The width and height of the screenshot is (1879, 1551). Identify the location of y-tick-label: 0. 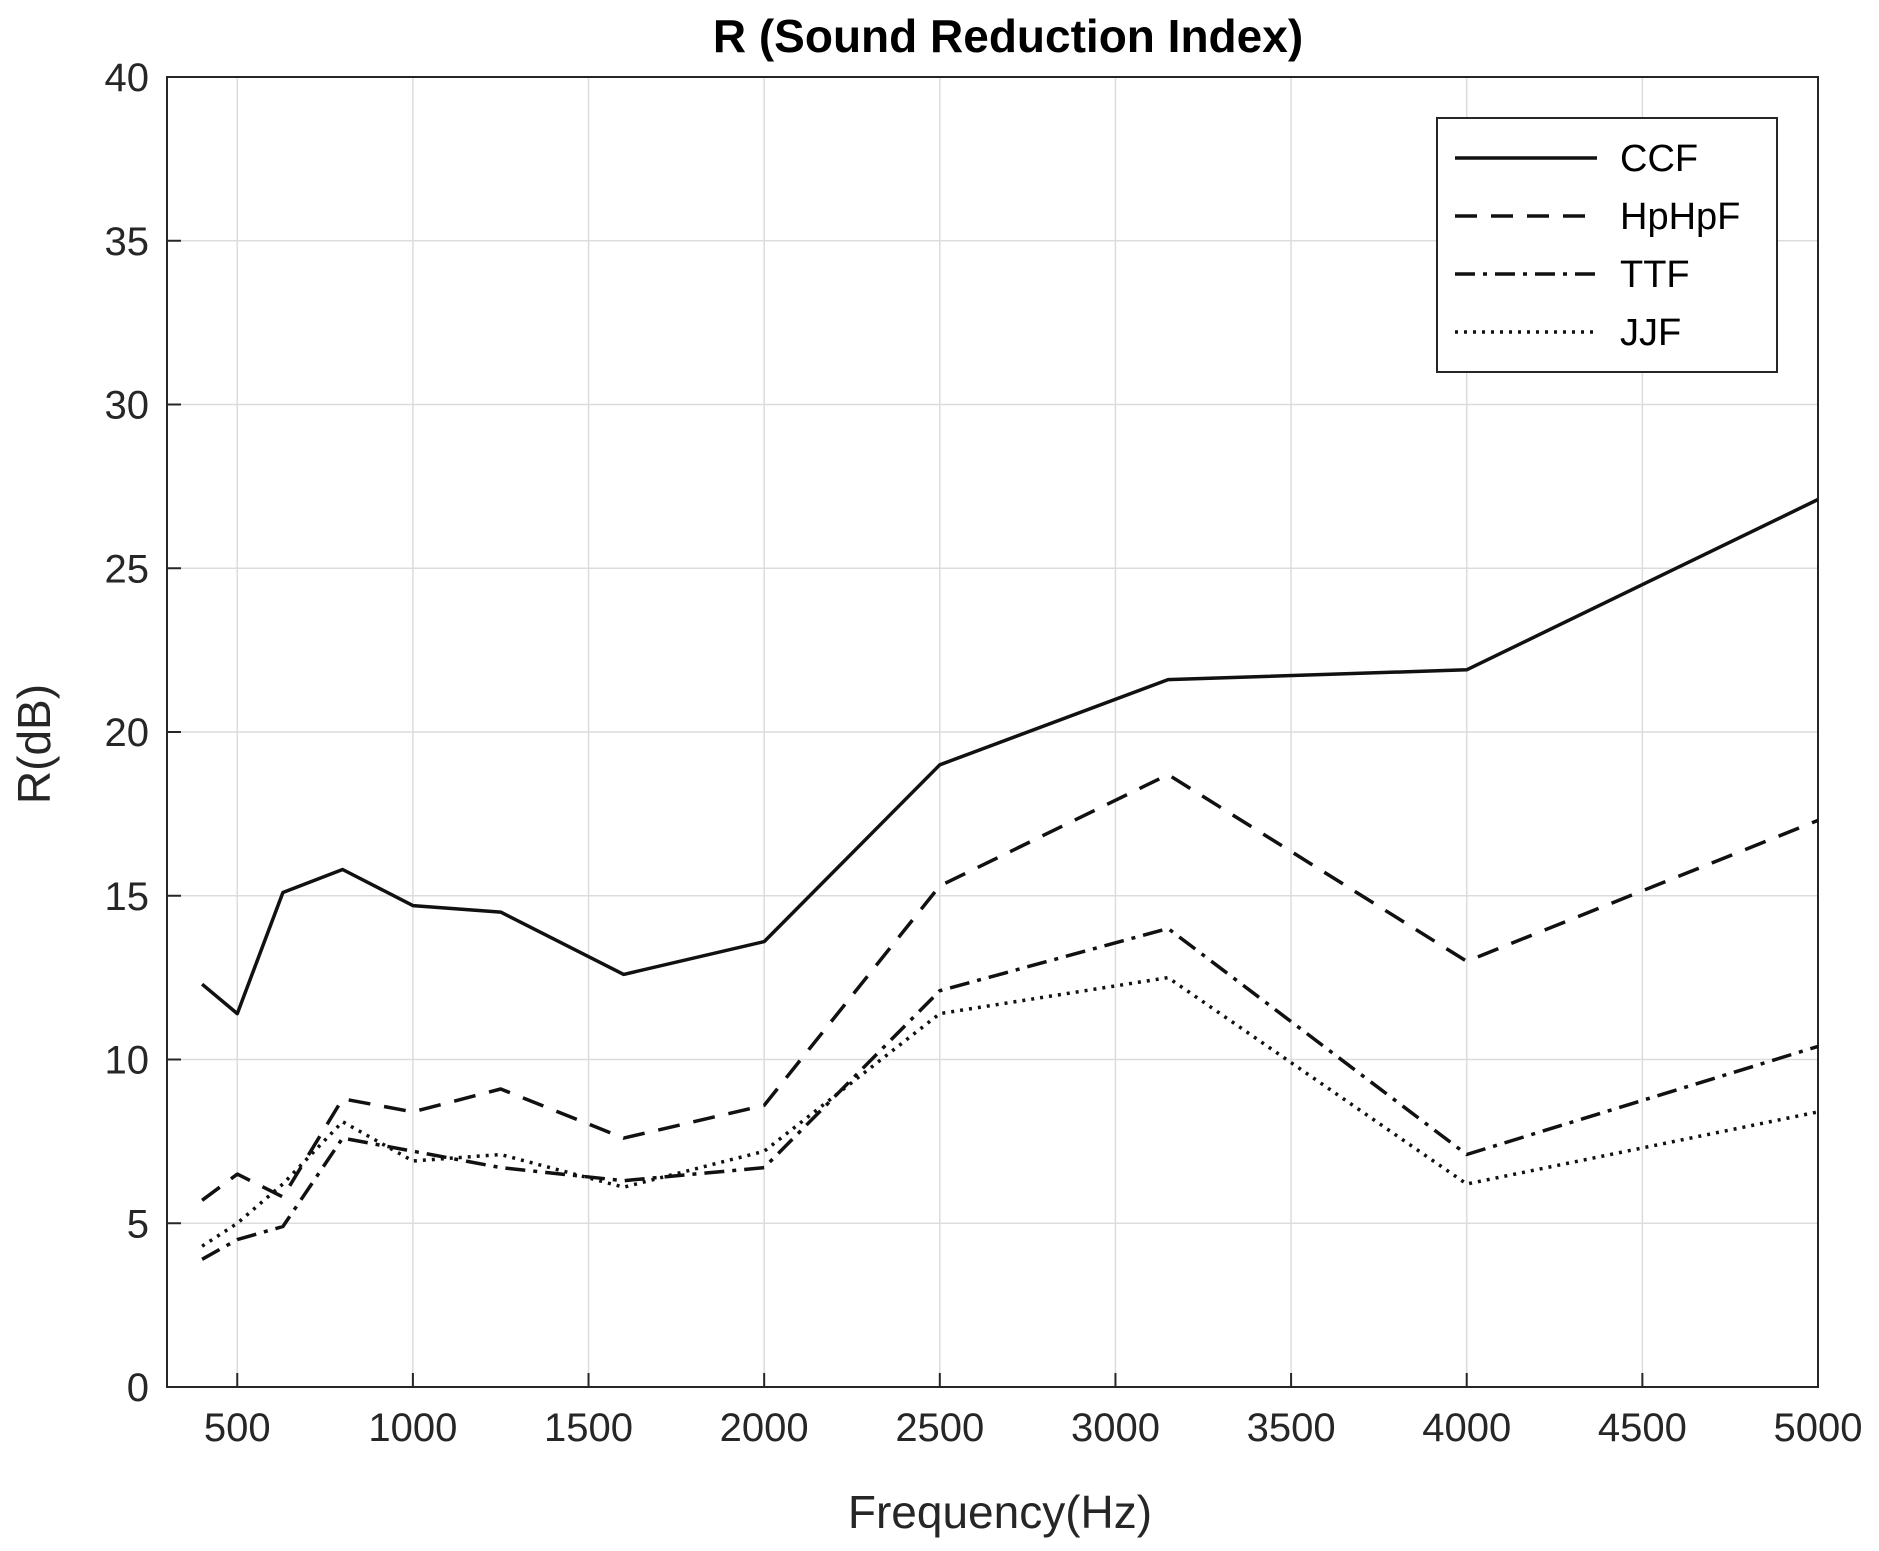
(138, 1388).